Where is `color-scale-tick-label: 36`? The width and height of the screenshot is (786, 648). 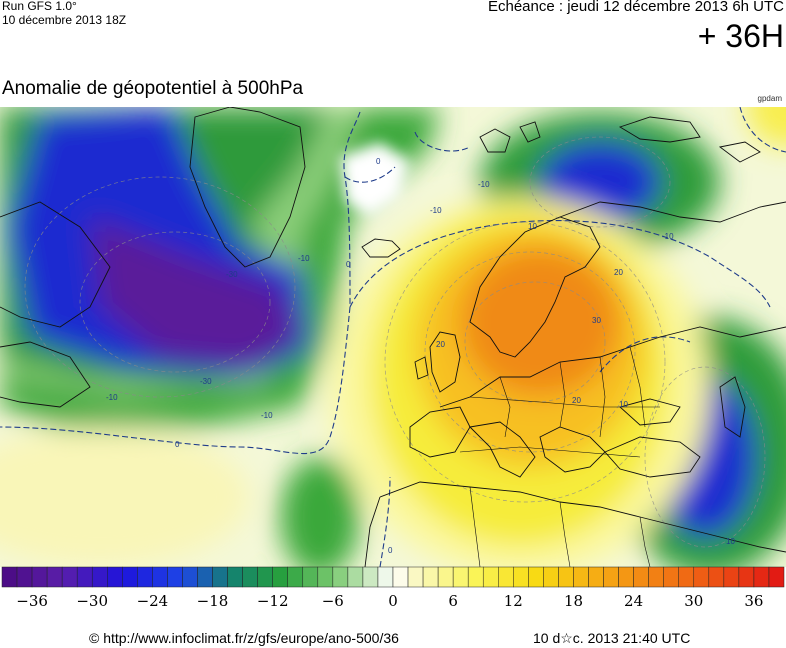 color-scale-tick-label: 36 is located at coordinates (753, 601).